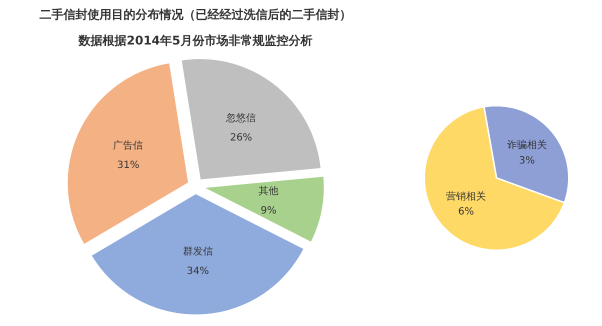  Describe the element at coordinates (466, 196) in the screenshot. I see `slice-label: 营销相关` at that location.